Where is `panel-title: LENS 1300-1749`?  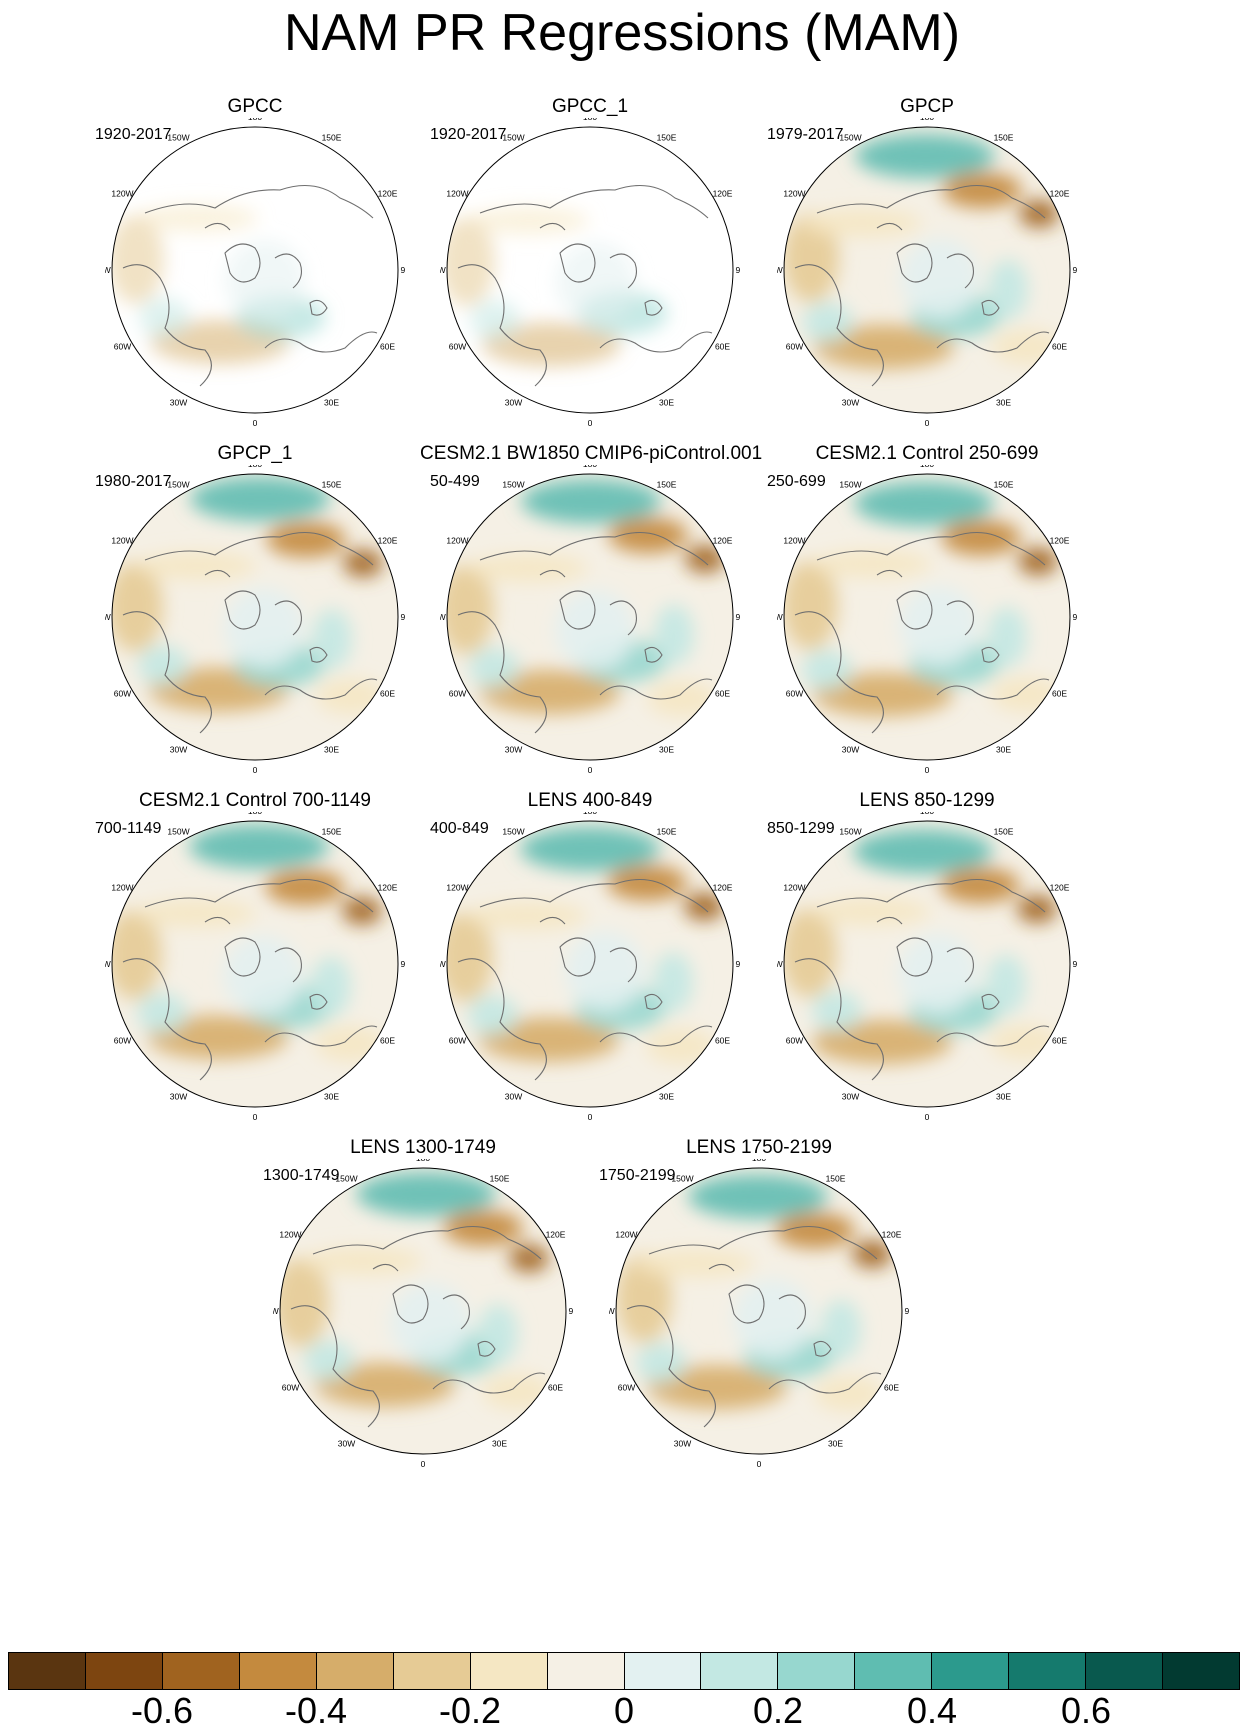
panel-title: LENS 1300-1749 is located at coordinates (423, 1147).